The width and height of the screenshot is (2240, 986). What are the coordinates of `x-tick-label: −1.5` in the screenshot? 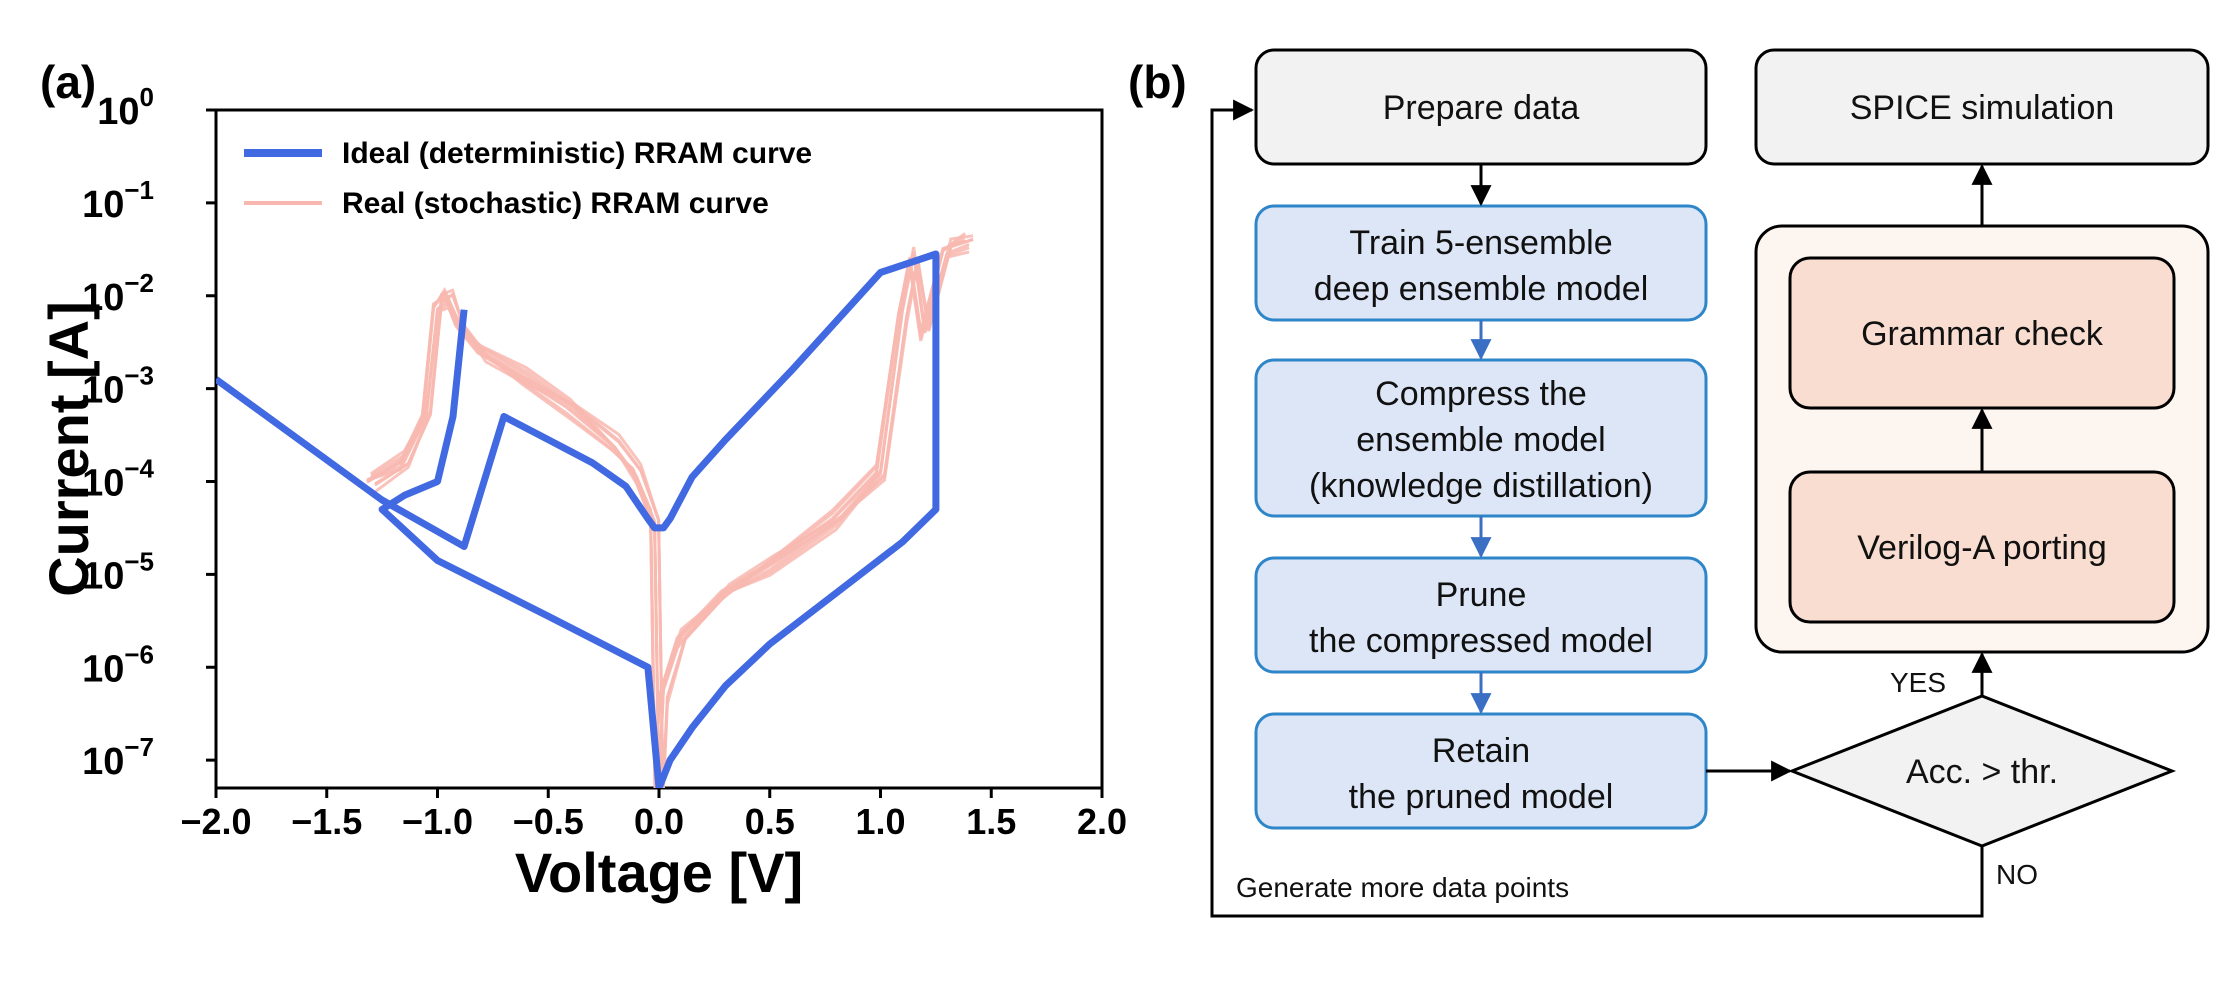 It's located at (326, 821).